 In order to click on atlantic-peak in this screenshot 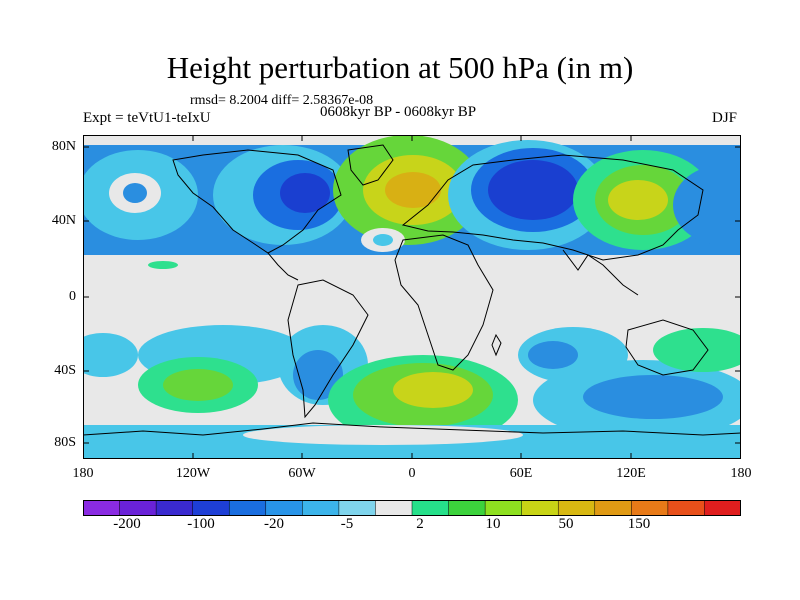, I will do `click(413, 190)`.